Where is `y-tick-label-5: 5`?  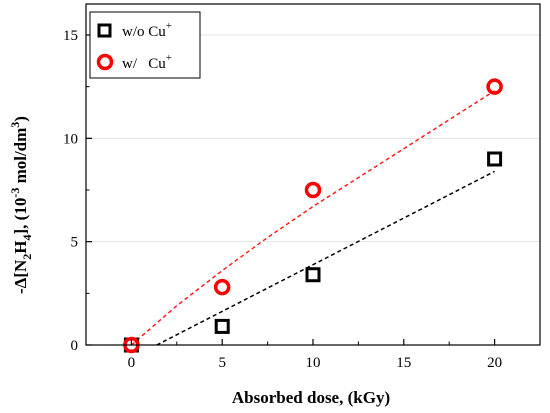
y-tick-label-5: 5 is located at coordinates (75, 243).